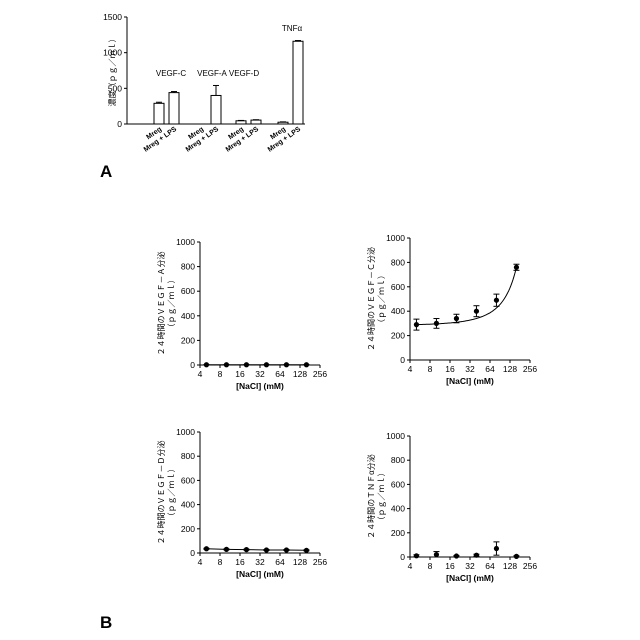  What do you see at coordinates (112, 17) in the screenshot?
I see `y-tick-label: 1500` at bounding box center [112, 17].